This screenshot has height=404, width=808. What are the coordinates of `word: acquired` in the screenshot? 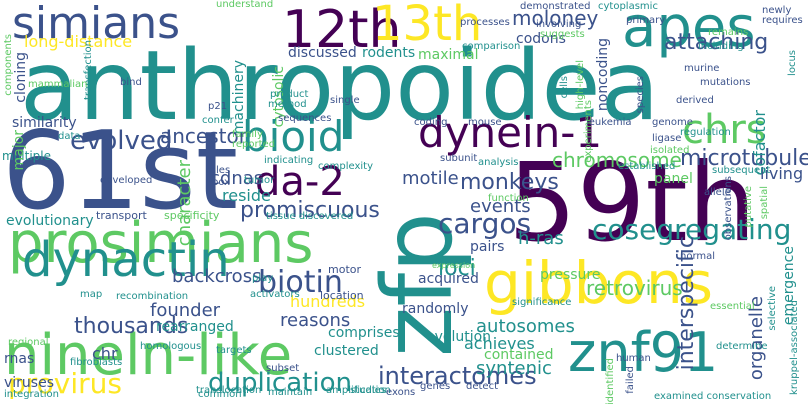 It's located at (448, 279).